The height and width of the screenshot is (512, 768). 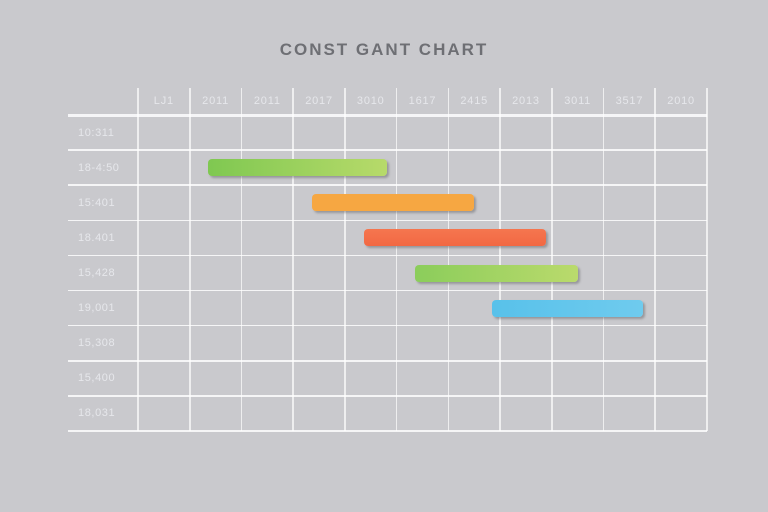 What do you see at coordinates (96, 132) in the screenshot?
I see `row-label: 10:311` at bounding box center [96, 132].